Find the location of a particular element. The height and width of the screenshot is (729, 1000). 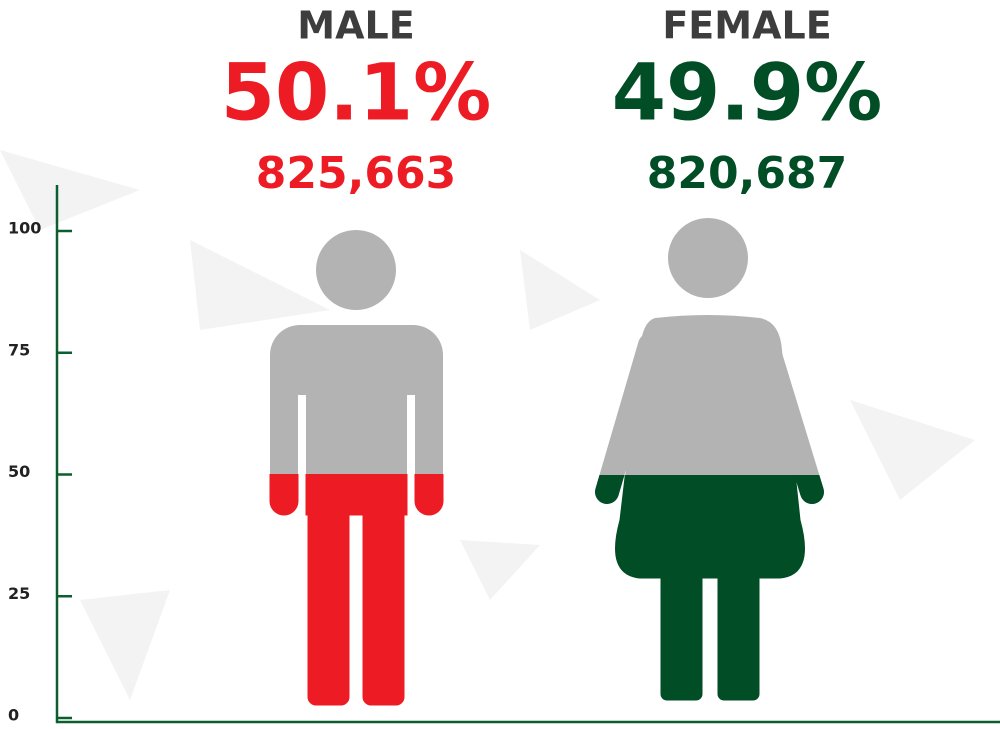

dress is located at coordinates (710, 526).